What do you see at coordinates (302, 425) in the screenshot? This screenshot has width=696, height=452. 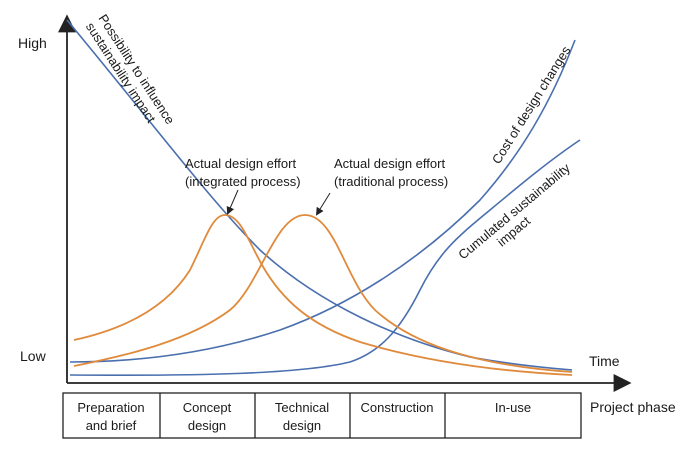 I see `phase-technical-line2: design` at bounding box center [302, 425].